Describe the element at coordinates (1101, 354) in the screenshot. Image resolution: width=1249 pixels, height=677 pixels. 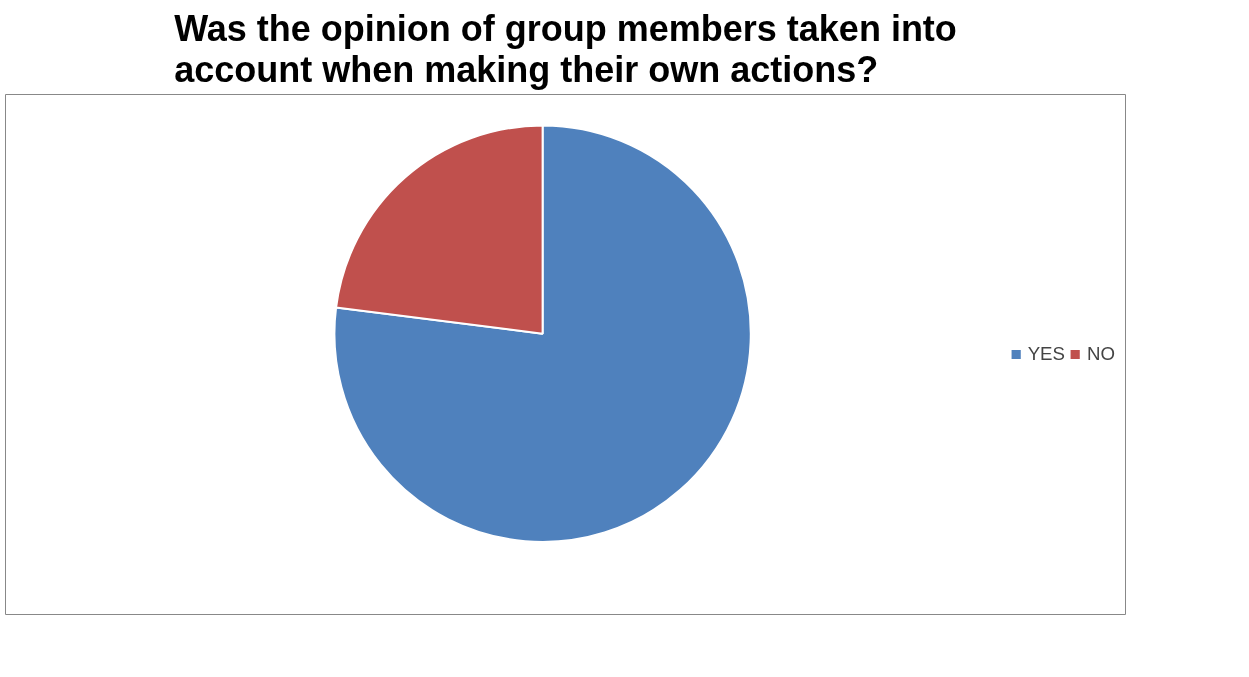
I see `legend-label: NO` at that location.